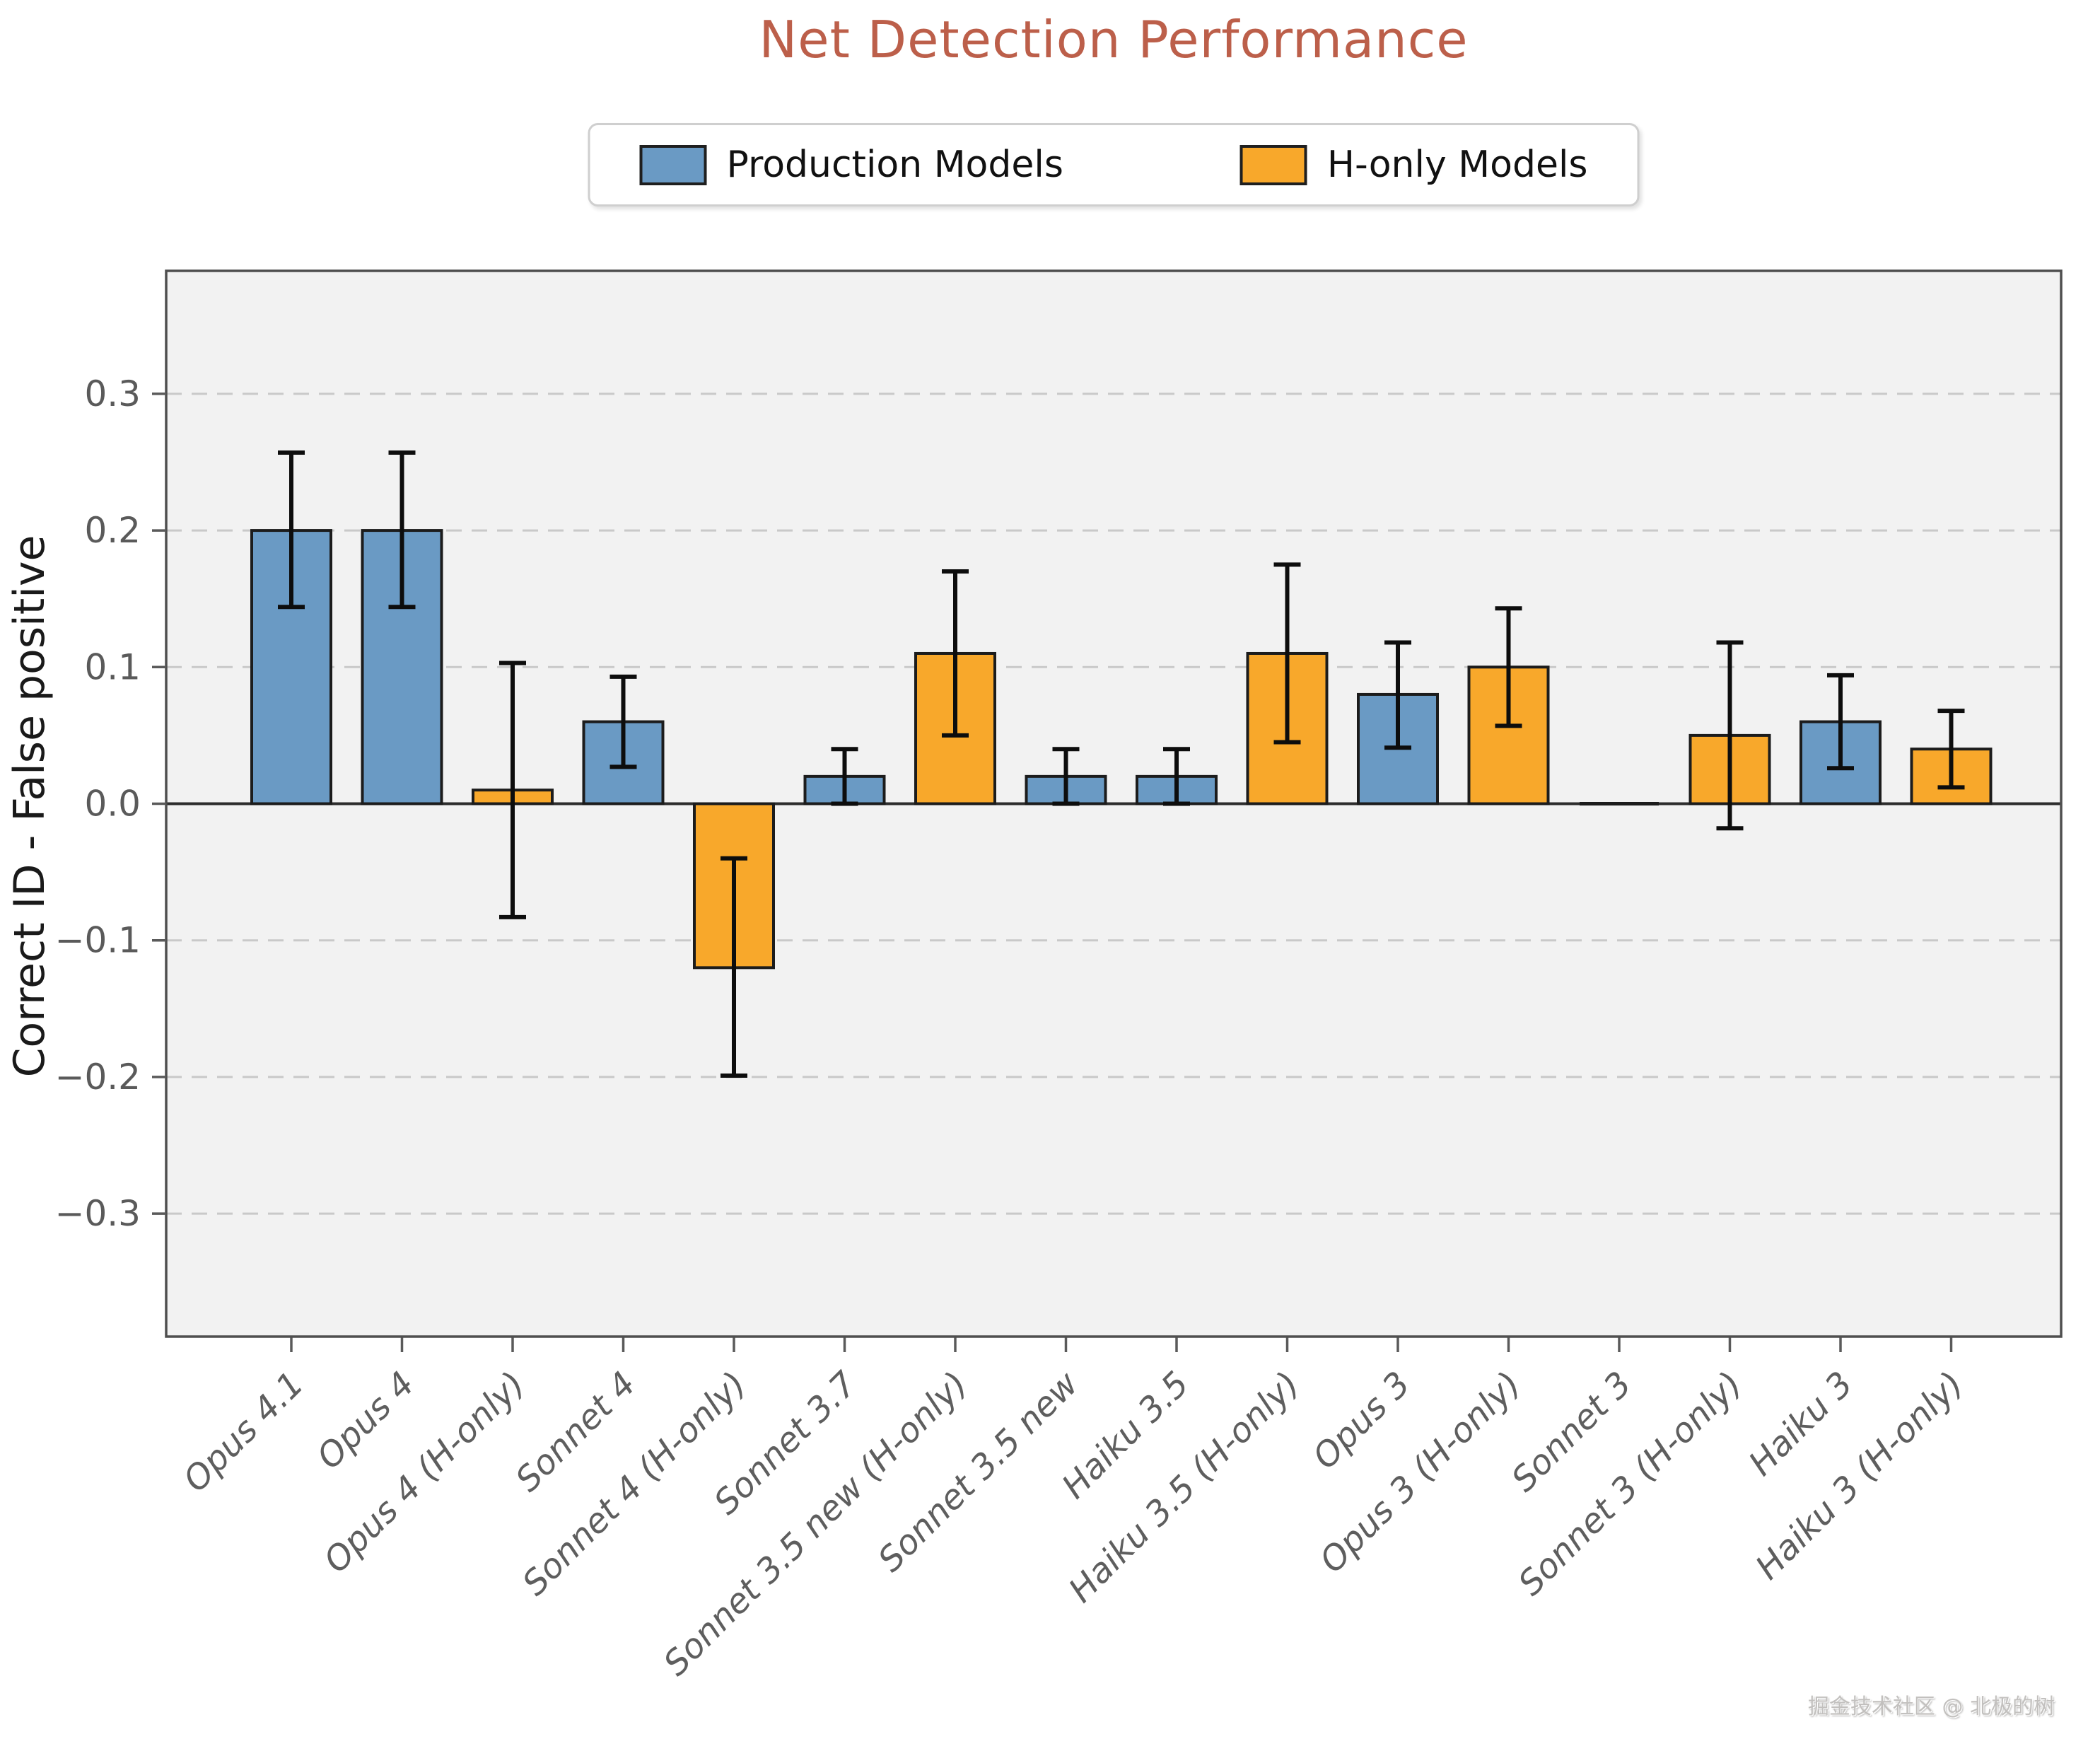 This screenshot has width=2100, height=1751. I want to click on y-tick-label-0.1: 0.1, so click(112, 666).